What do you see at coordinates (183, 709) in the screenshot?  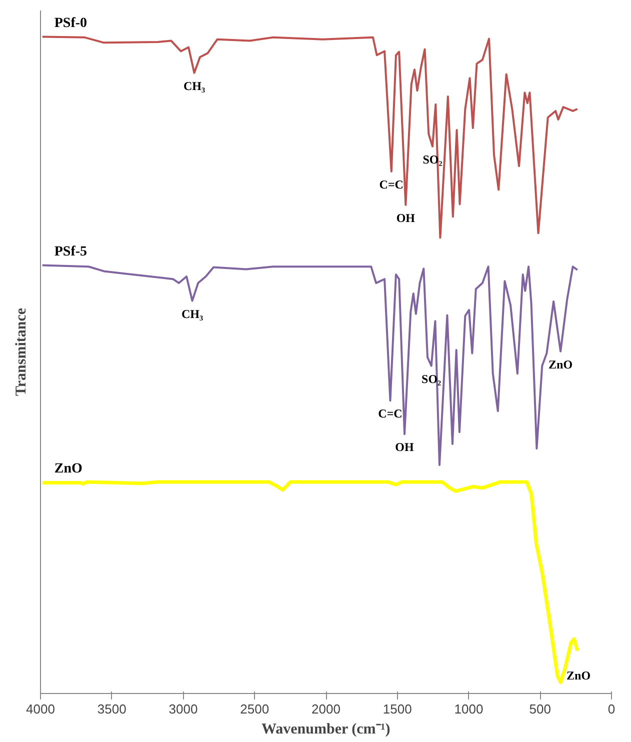 I see `x-tick-label: 3000` at bounding box center [183, 709].